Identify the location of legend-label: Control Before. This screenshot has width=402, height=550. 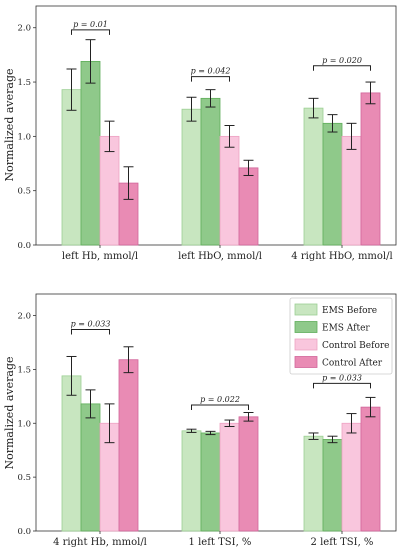
(356, 346).